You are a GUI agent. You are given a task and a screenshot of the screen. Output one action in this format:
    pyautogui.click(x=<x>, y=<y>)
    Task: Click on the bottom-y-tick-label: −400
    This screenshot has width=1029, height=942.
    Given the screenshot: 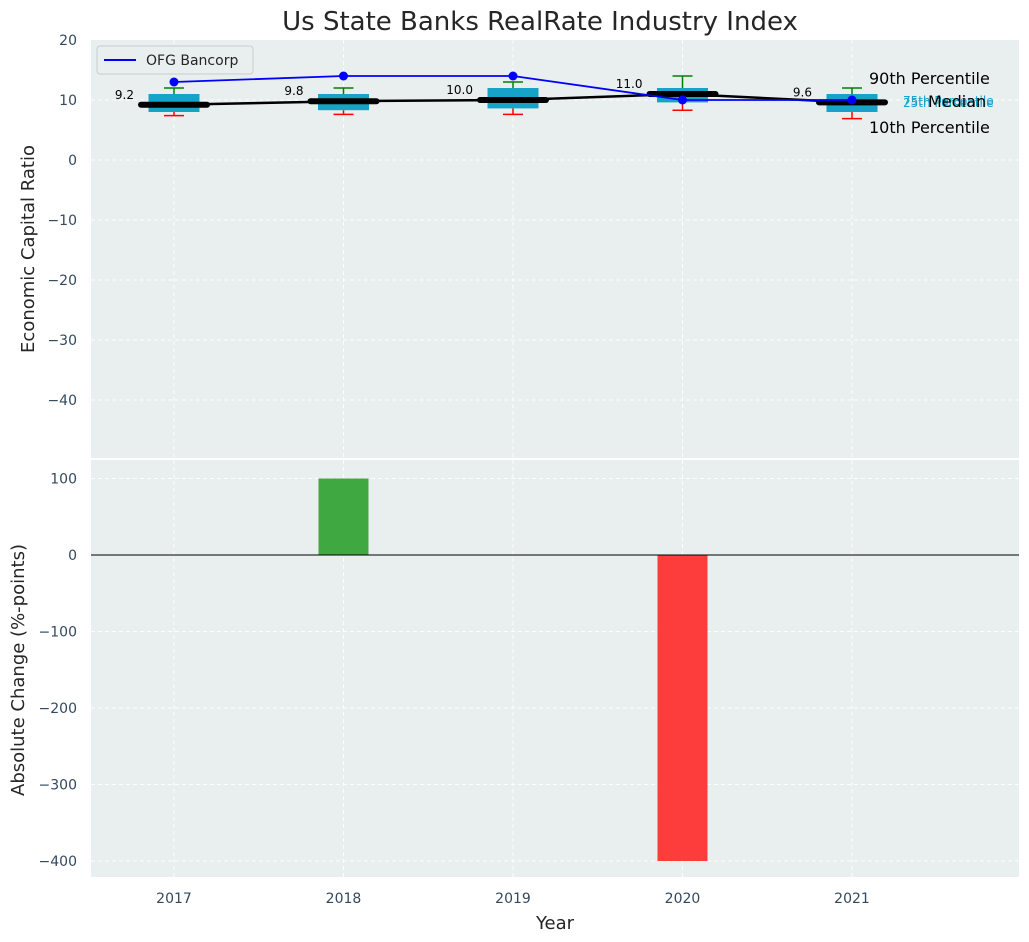 What is the action you would take?
    pyautogui.click(x=58, y=862)
    